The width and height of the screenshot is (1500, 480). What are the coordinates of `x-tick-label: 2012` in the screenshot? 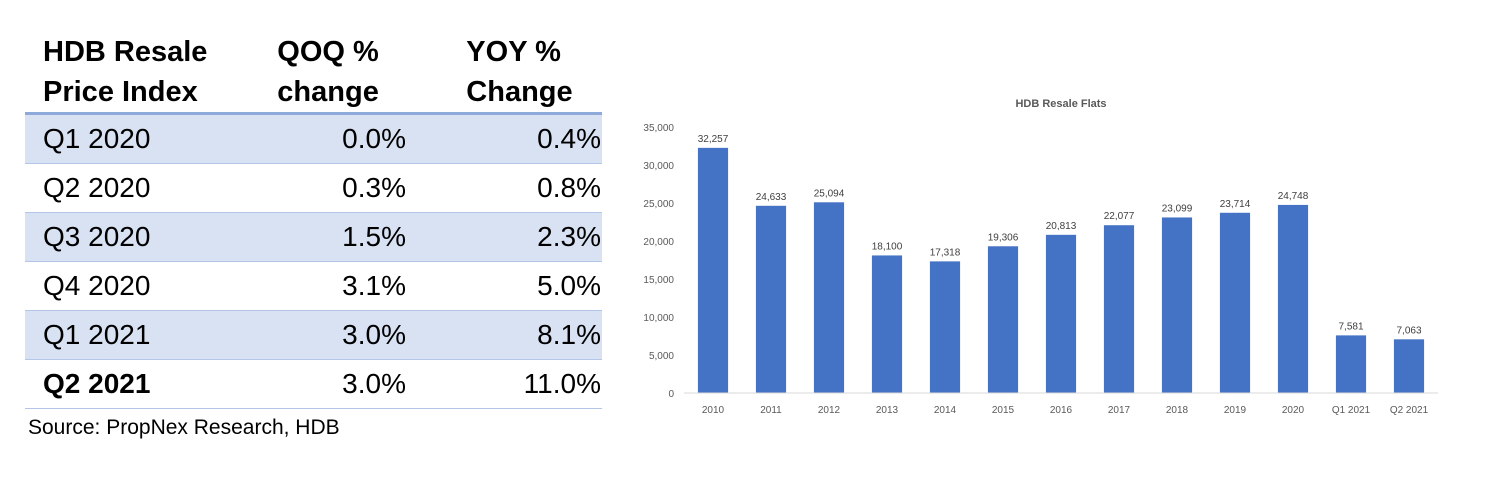 It's located at (829, 410).